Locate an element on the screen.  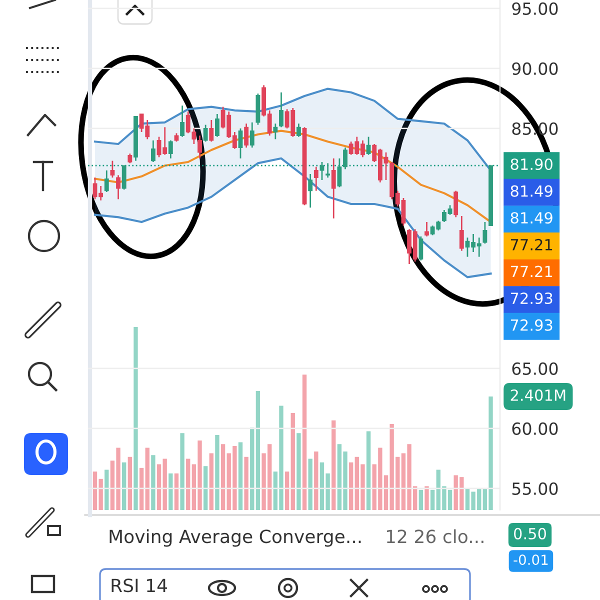
y-tick-label: 65.00 is located at coordinates (535, 368).